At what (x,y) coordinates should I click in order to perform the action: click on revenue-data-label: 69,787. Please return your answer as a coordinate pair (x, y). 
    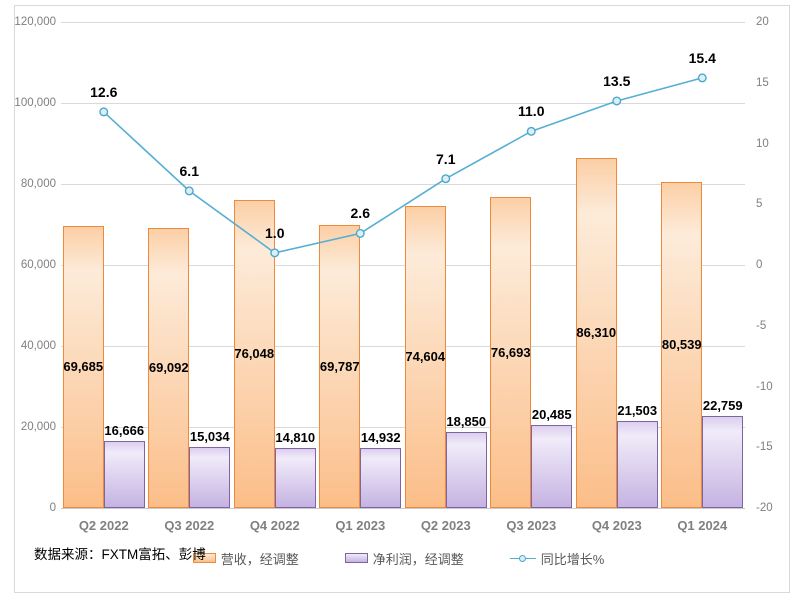
    Looking at the image, I should click on (339, 366).